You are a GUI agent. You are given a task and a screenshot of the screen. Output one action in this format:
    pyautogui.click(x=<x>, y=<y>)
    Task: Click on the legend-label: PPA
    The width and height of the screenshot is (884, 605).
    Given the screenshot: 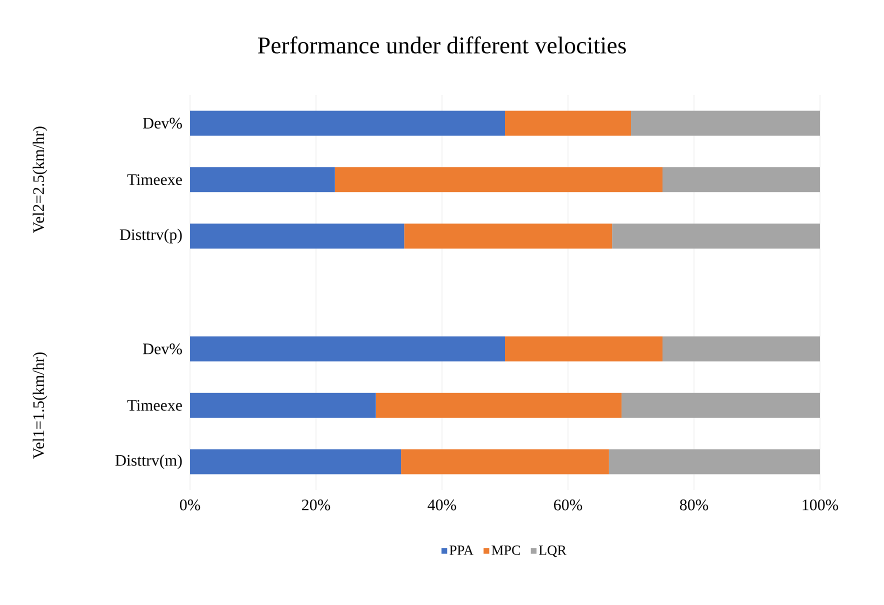 What is the action you would take?
    pyautogui.click(x=462, y=550)
    